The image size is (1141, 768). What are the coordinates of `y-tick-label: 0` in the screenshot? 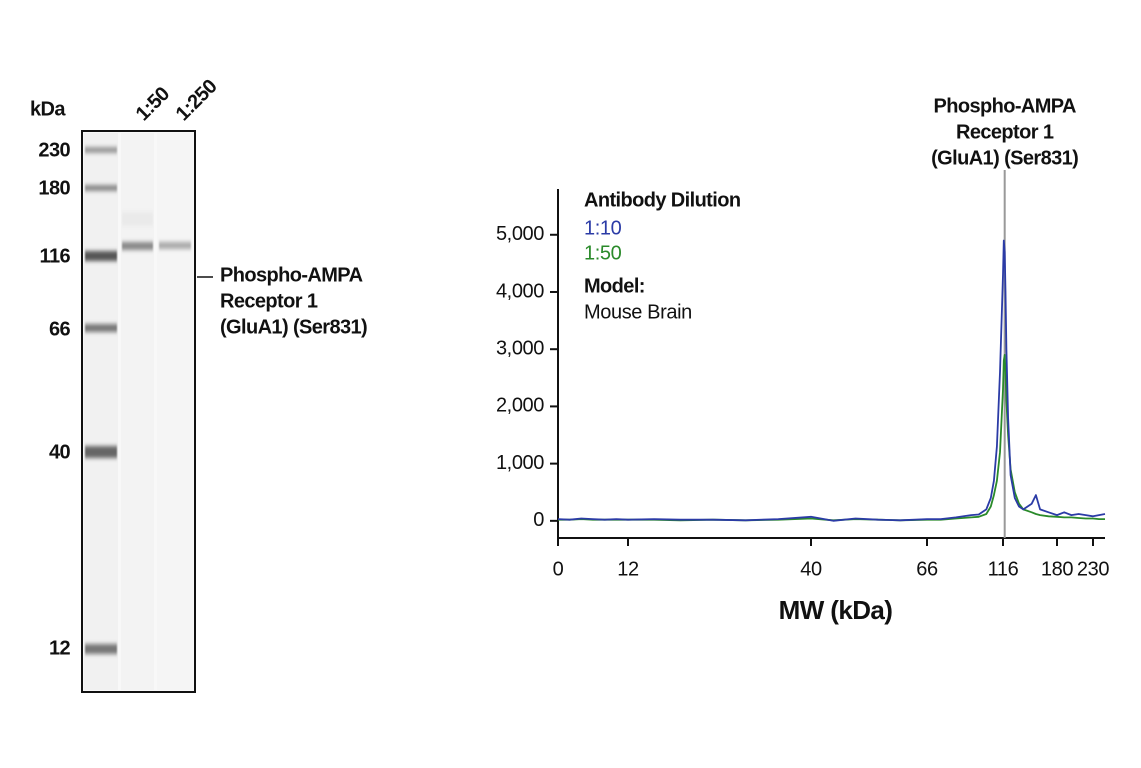 It's located at (538, 520).